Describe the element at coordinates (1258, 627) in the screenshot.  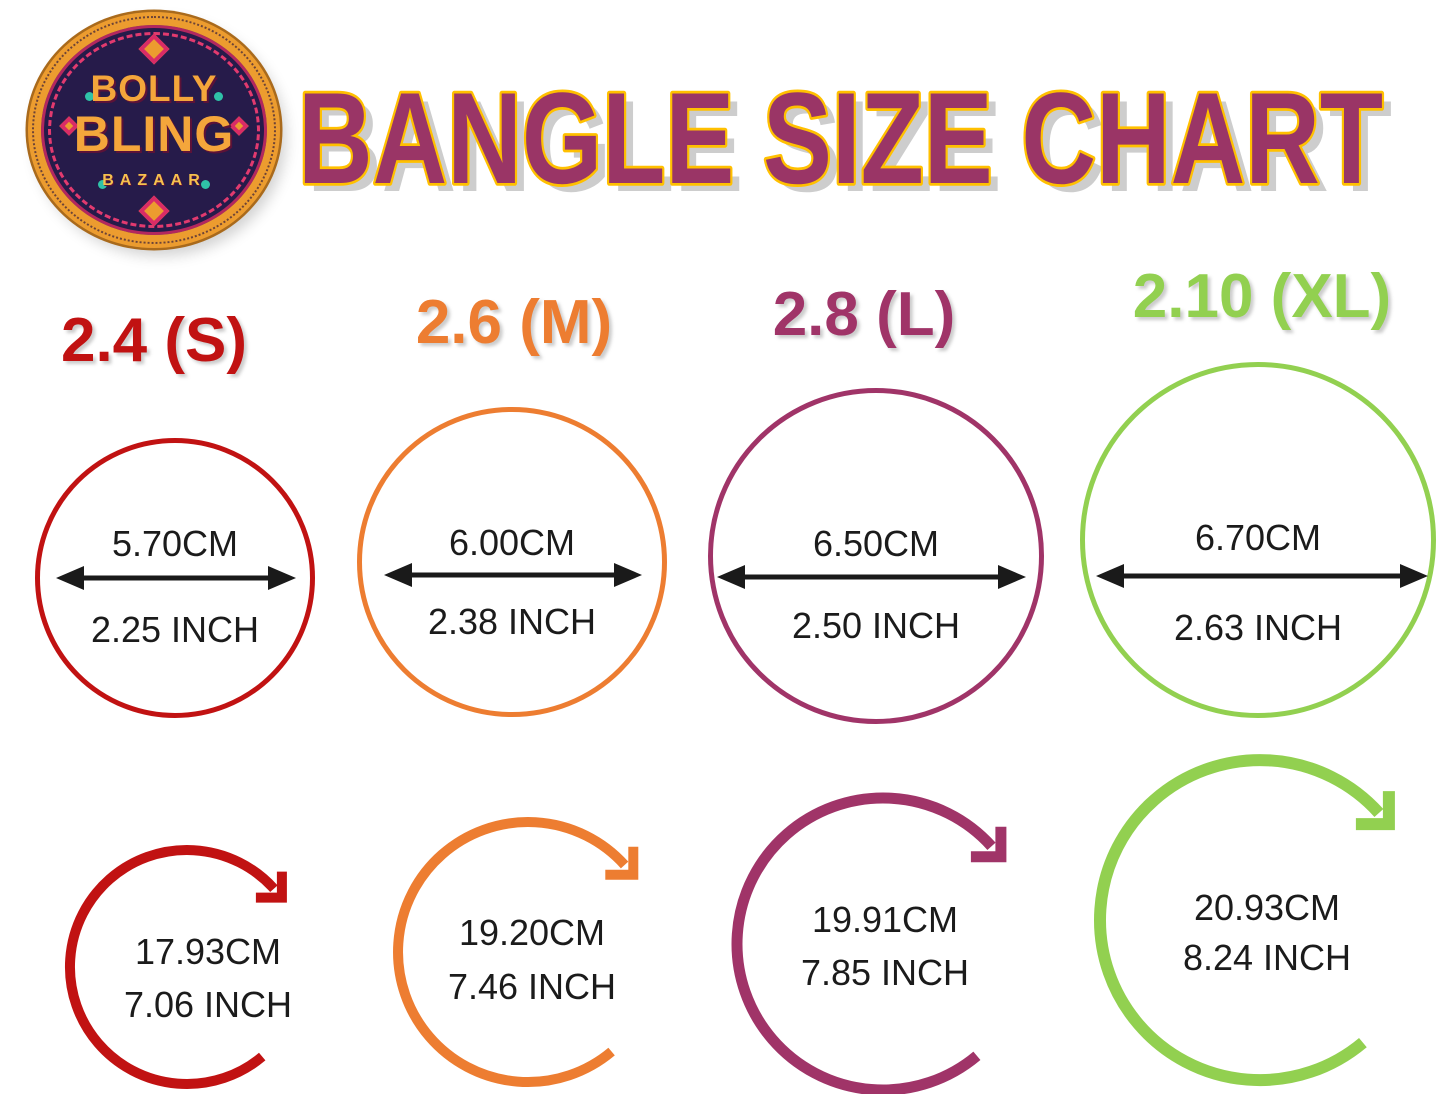
I see `diameter-inch-label-xl: 2.63 INCH` at that location.